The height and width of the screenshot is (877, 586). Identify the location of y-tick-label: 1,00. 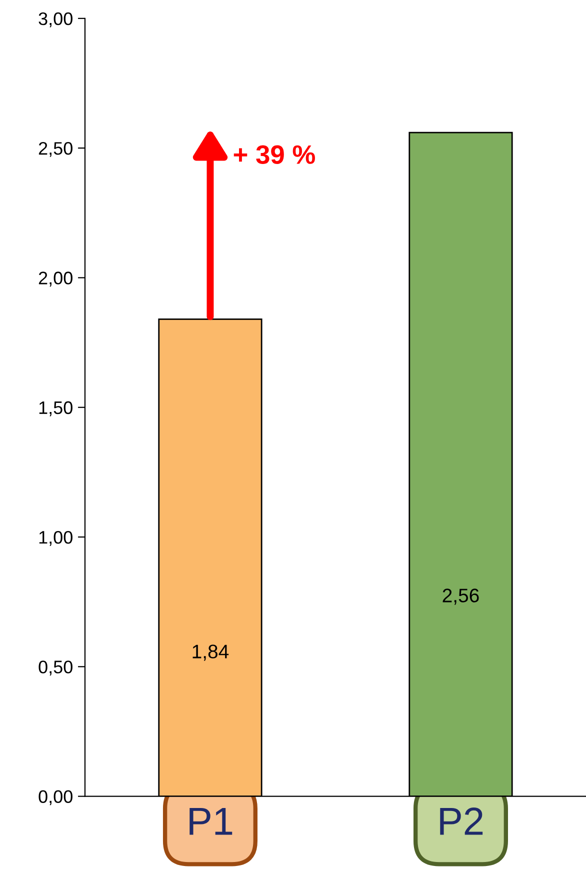
(55, 538).